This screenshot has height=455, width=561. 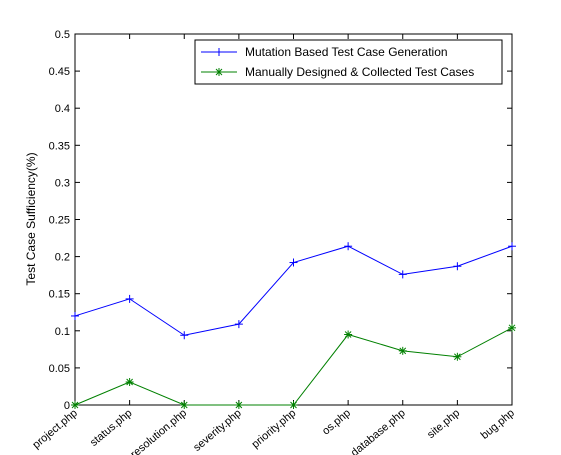 I want to click on y-tick-label: 0, so click(x=67, y=406).